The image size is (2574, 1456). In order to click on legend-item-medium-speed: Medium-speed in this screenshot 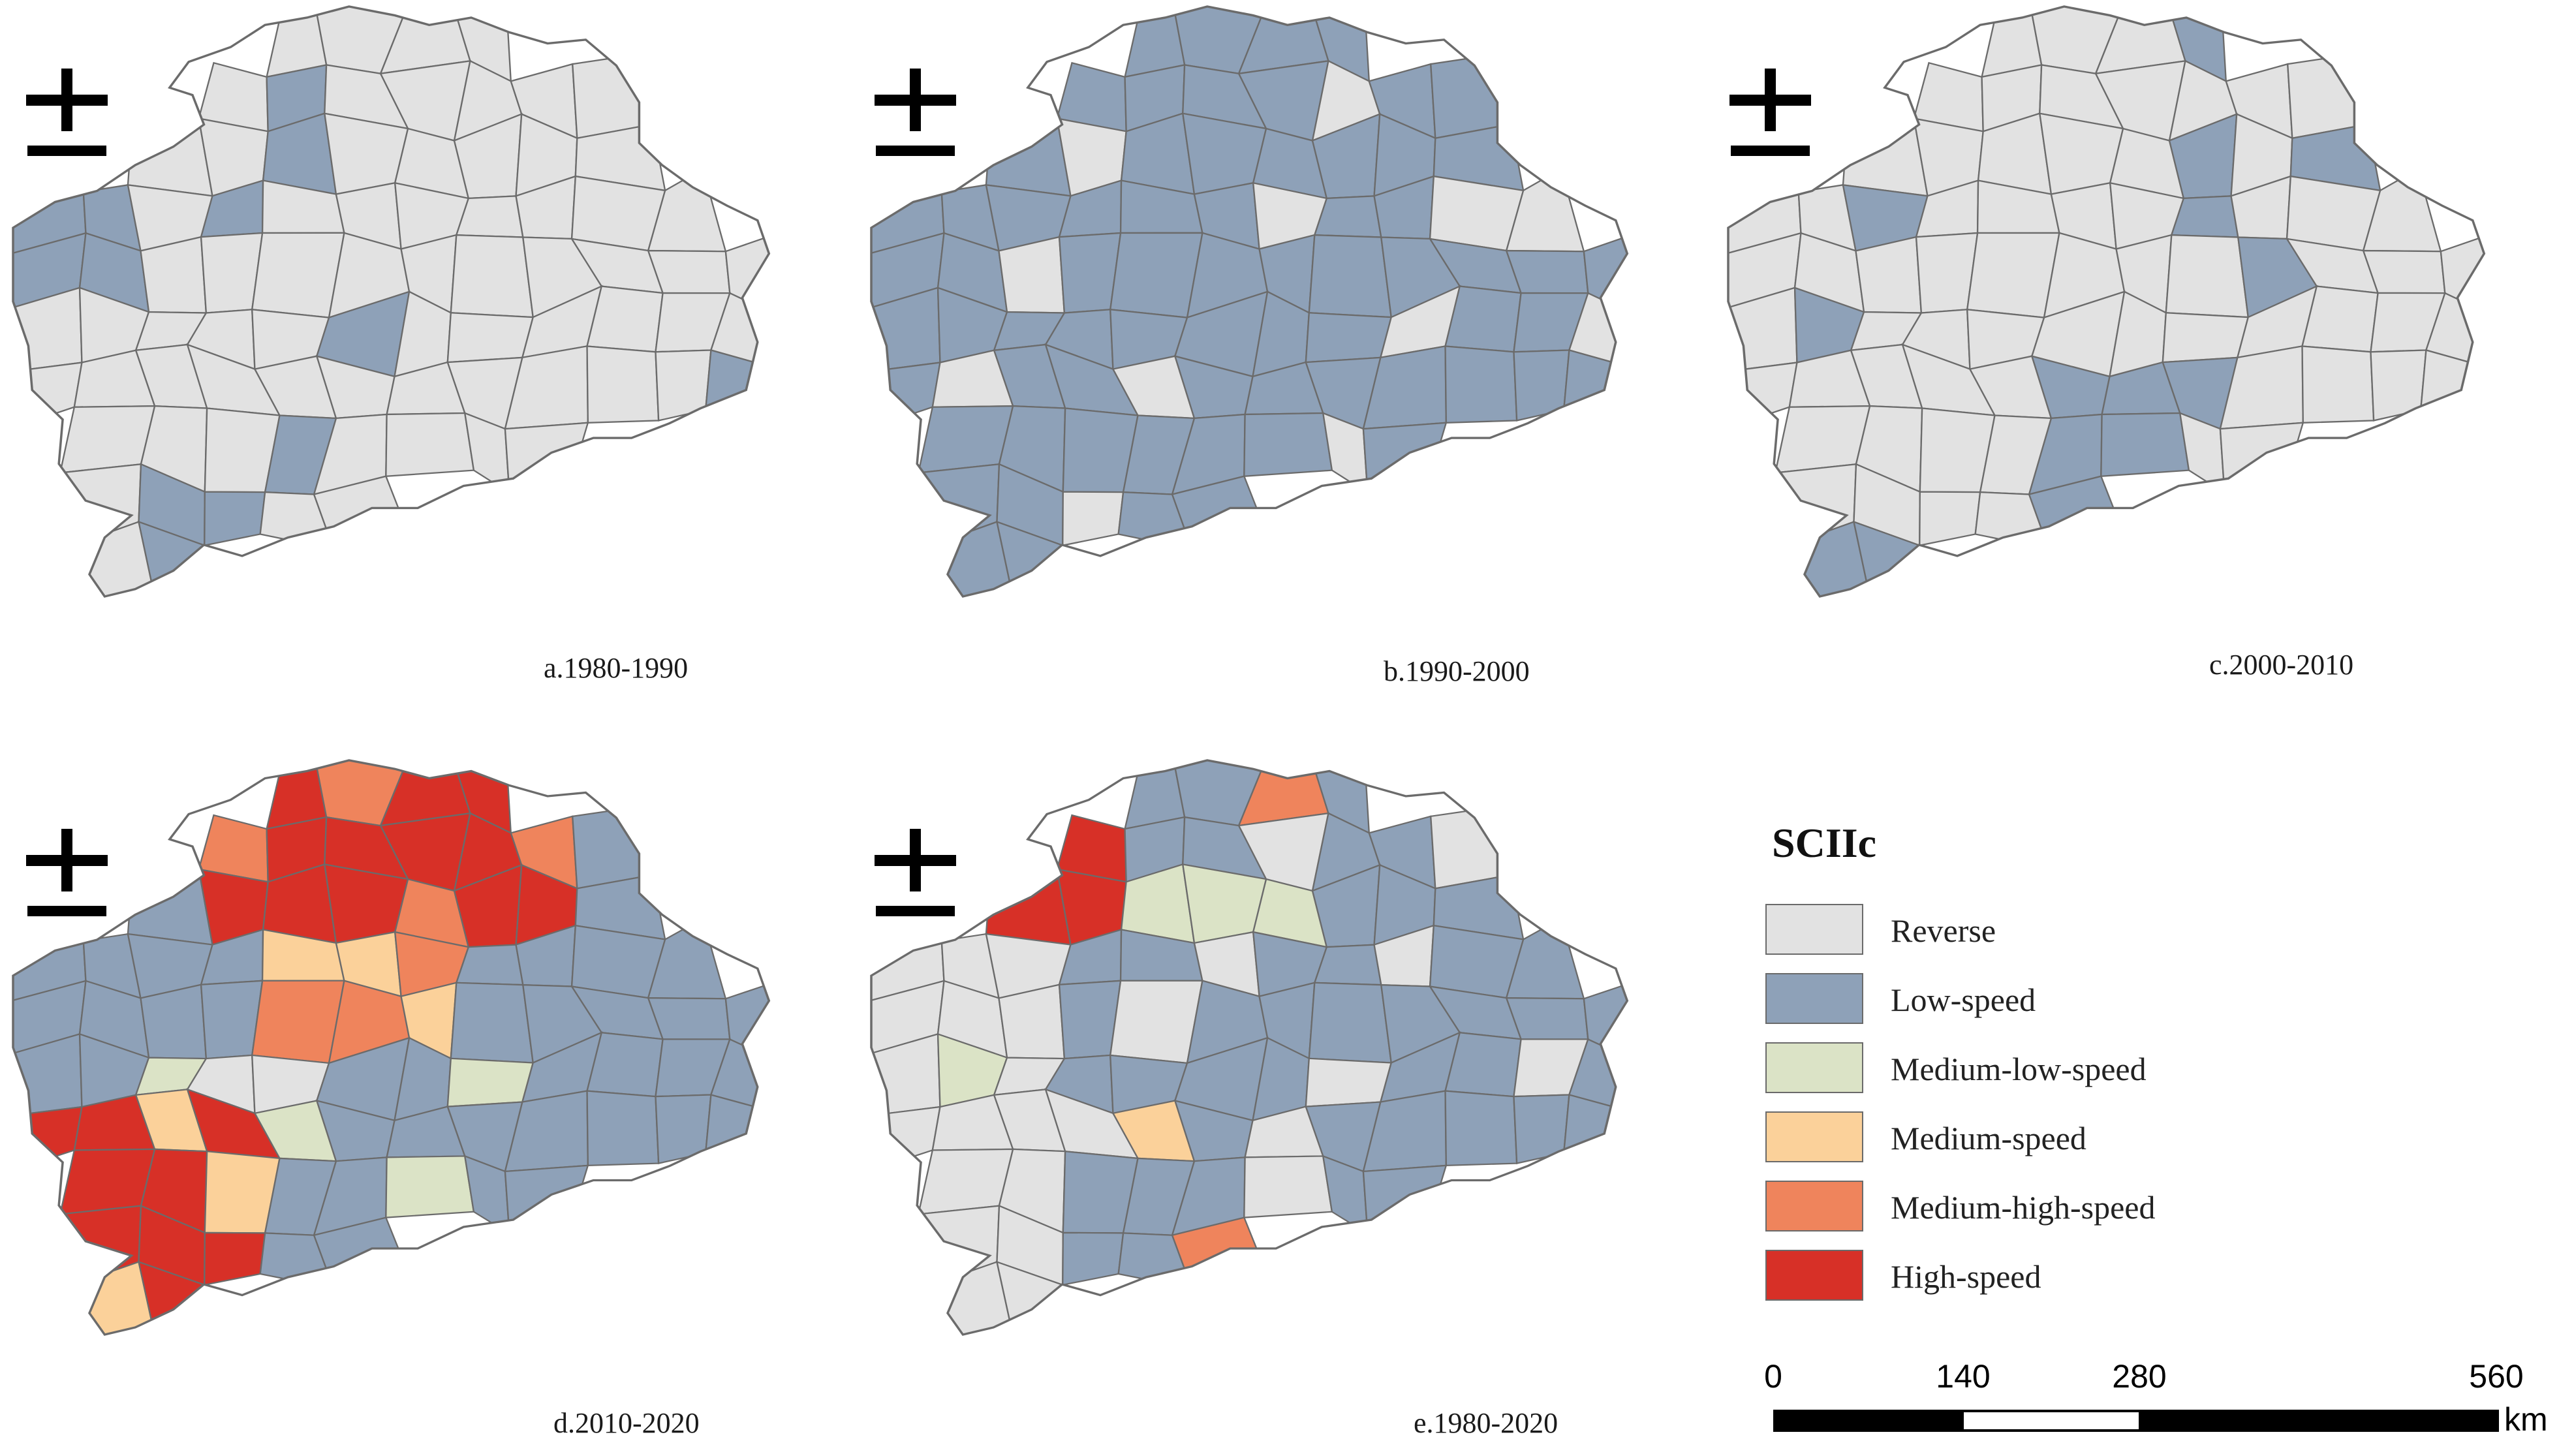, I will do `click(2059, 1140)`.